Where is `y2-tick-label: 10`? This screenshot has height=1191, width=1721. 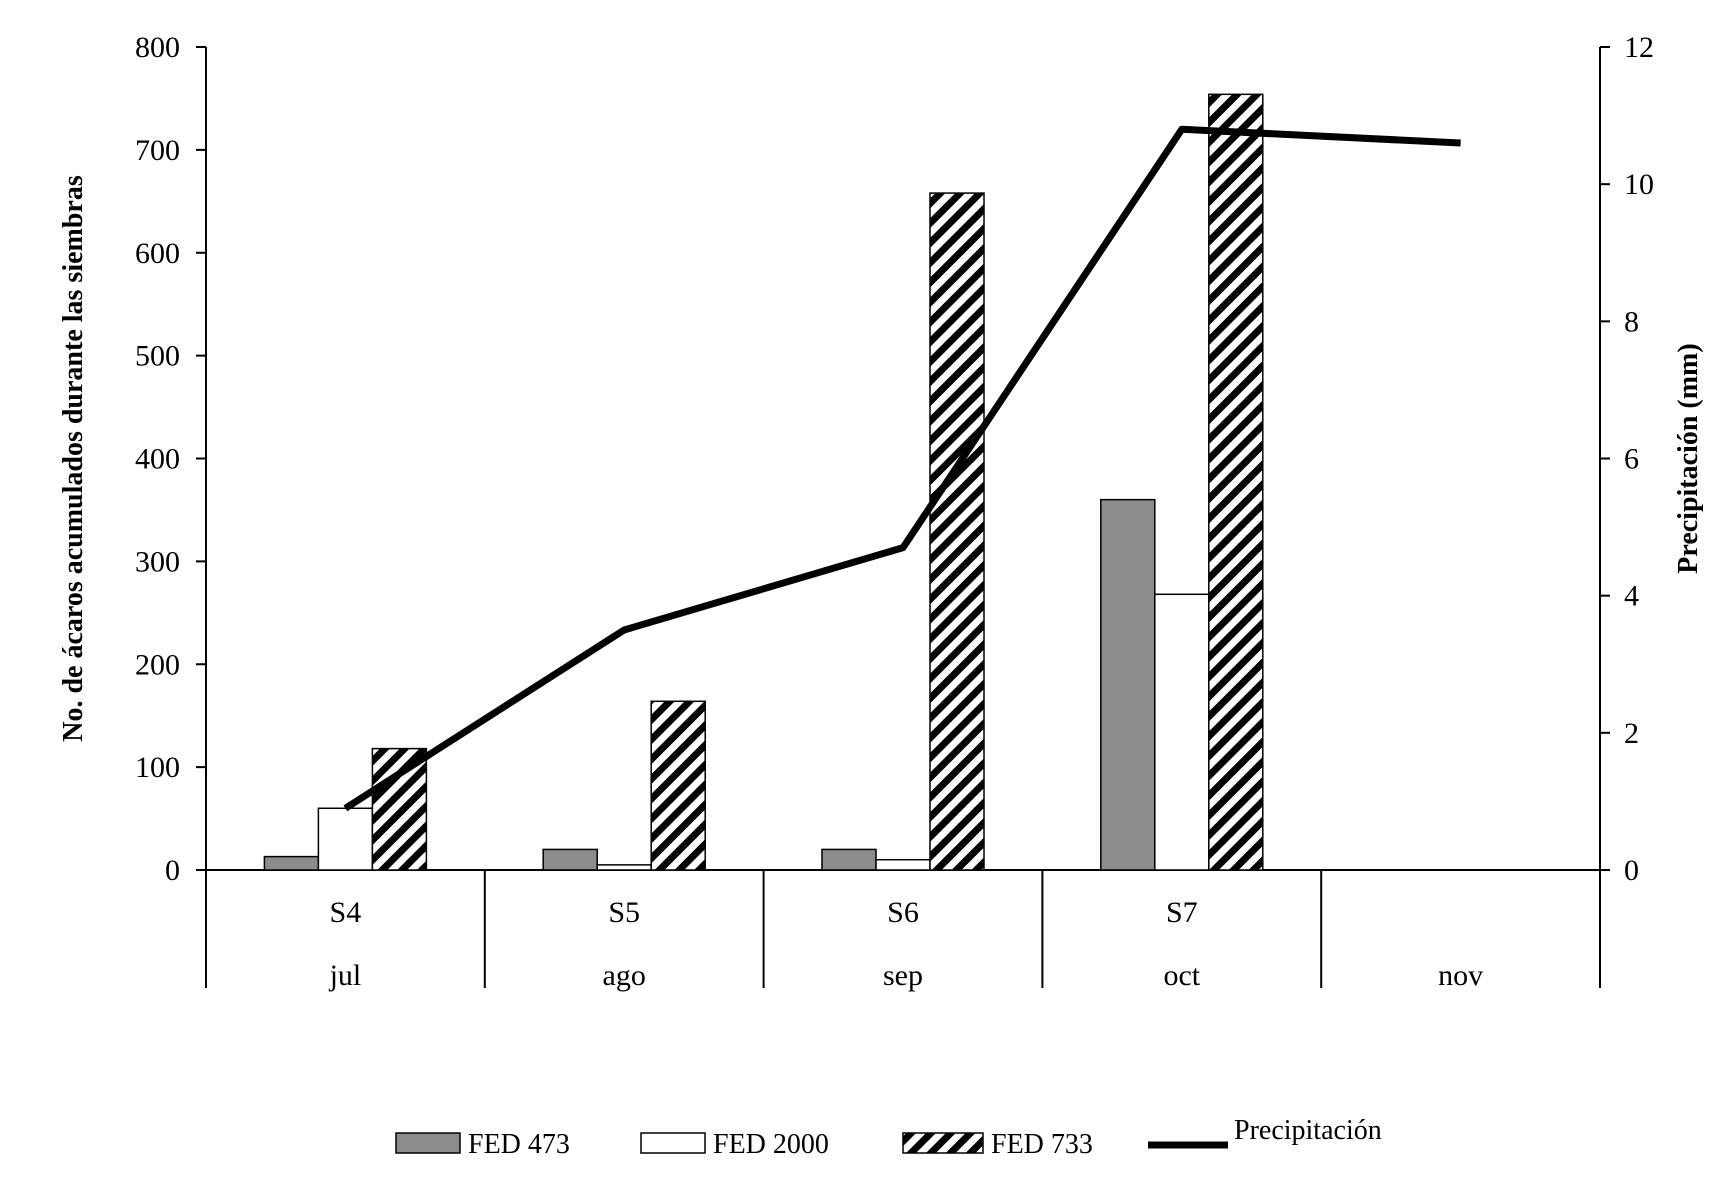
y2-tick-label: 10 is located at coordinates (1639, 184).